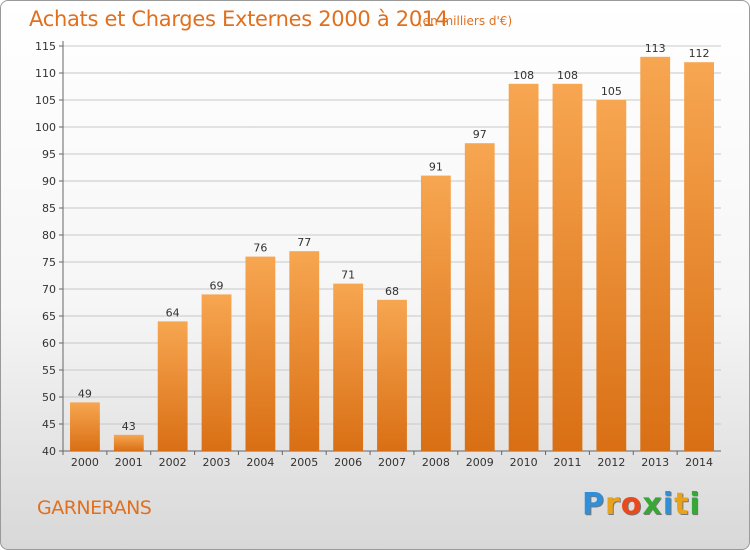 This screenshot has height=550, width=750. Describe the element at coordinates (85, 393) in the screenshot. I see `data-label-2000: 49` at that location.